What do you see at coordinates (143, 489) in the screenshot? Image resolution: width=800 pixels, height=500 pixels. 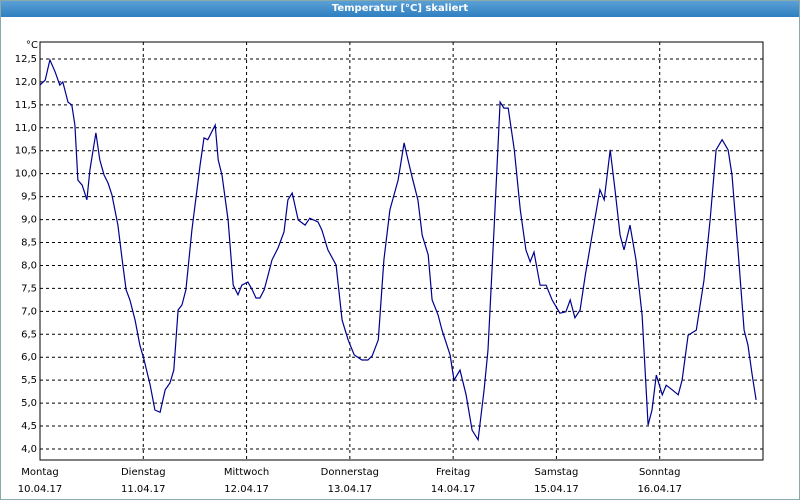 I see `x-tick-date: 11.04.17` at bounding box center [143, 489].